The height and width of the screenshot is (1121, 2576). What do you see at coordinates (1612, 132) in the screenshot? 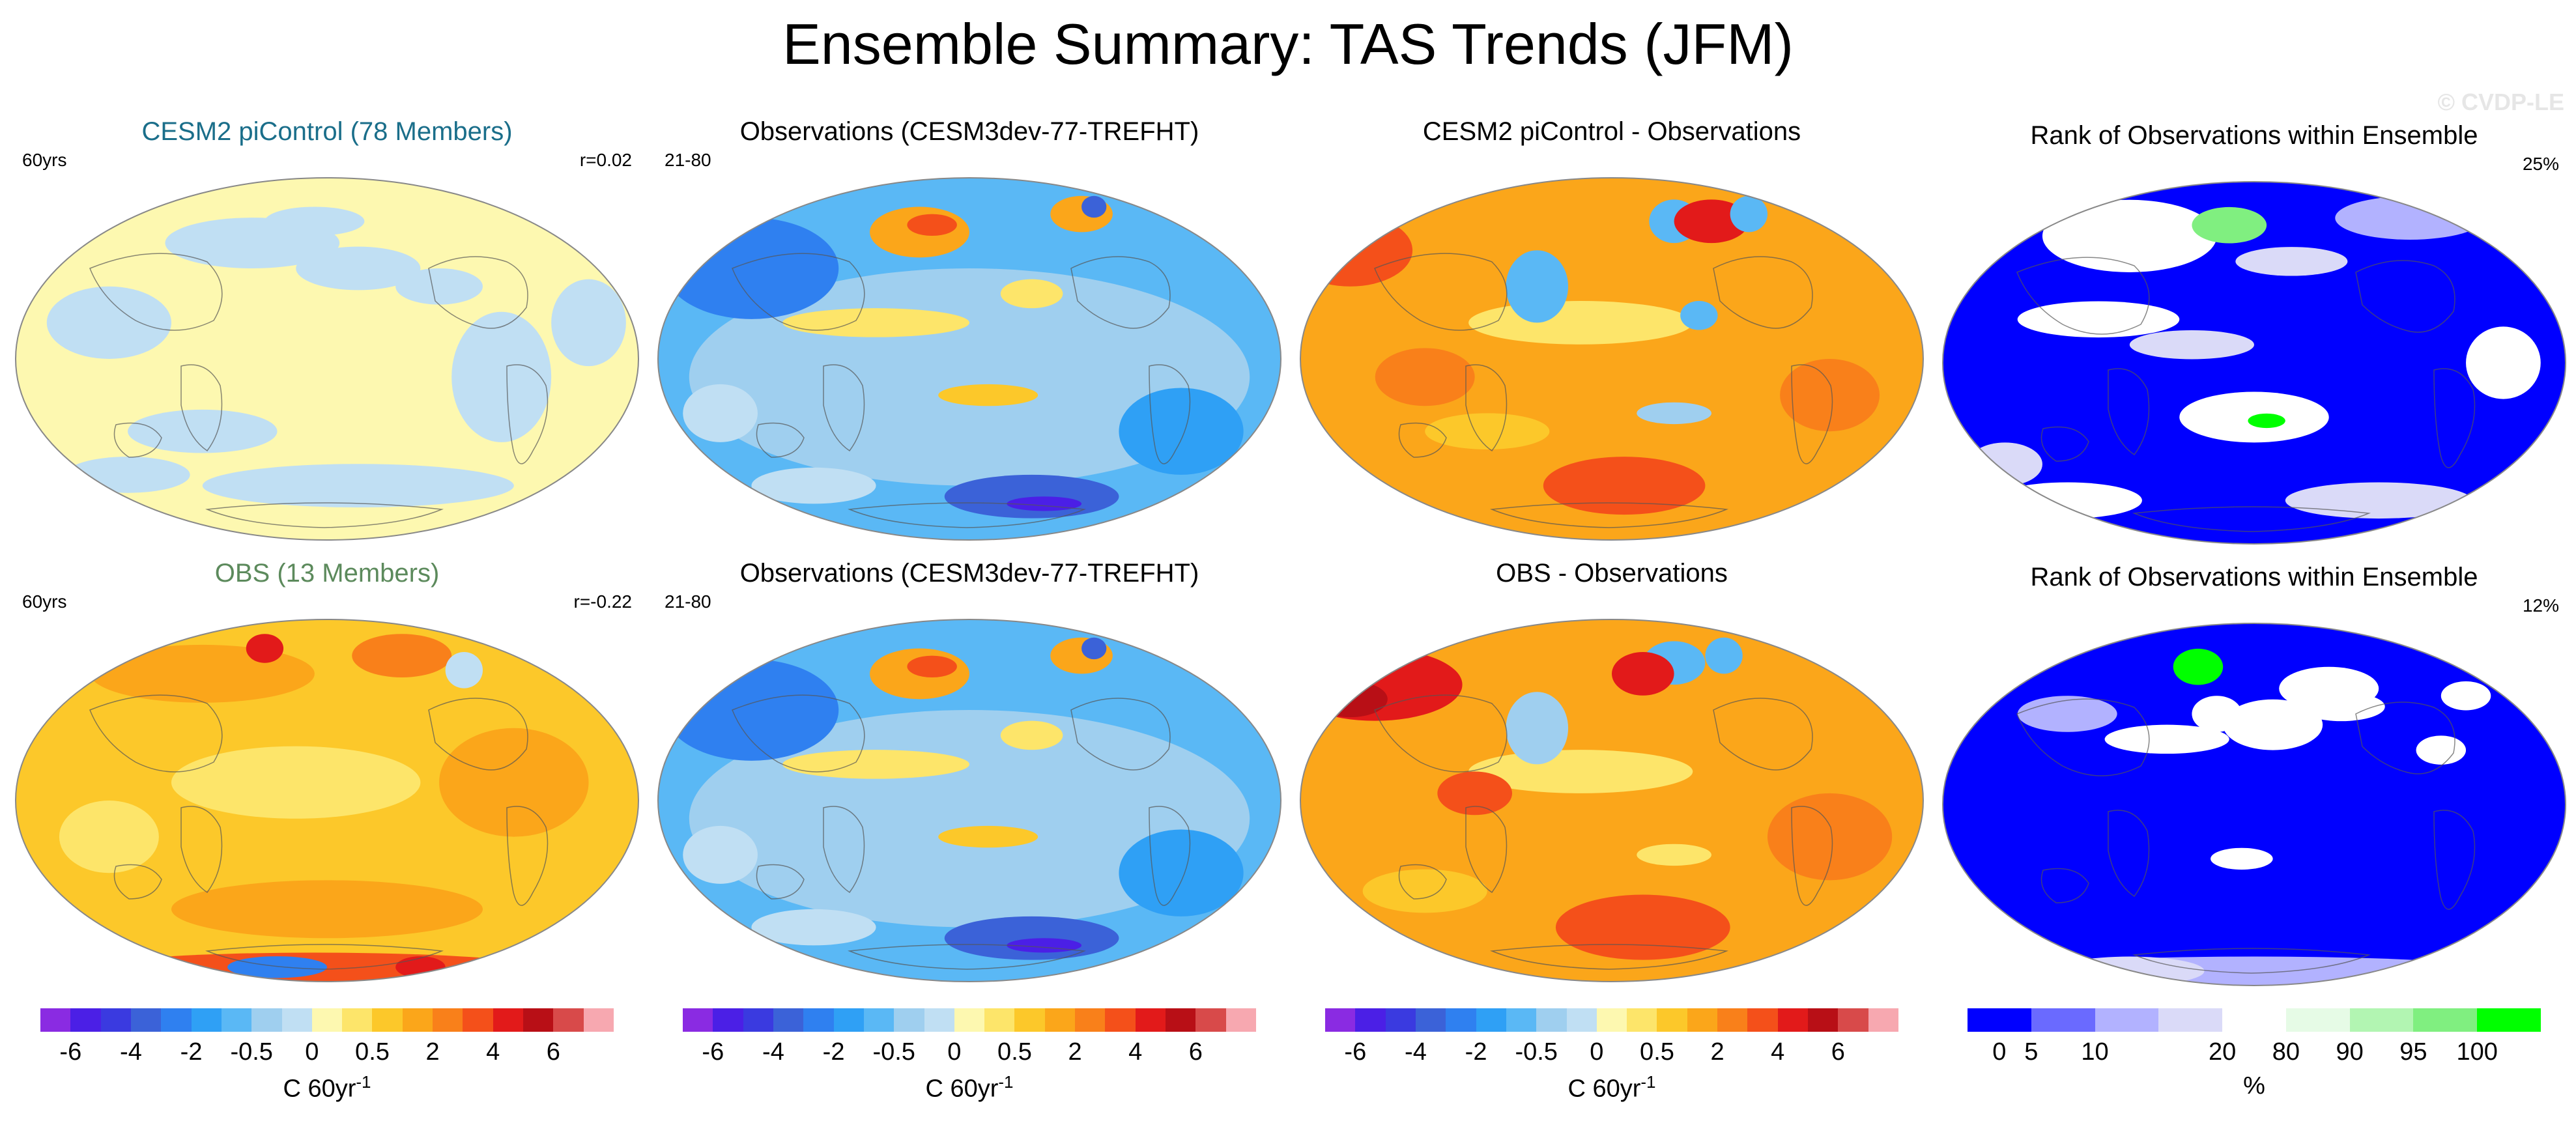
I see `panel-title: CESM2 piControl - Observations` at bounding box center [1612, 132].